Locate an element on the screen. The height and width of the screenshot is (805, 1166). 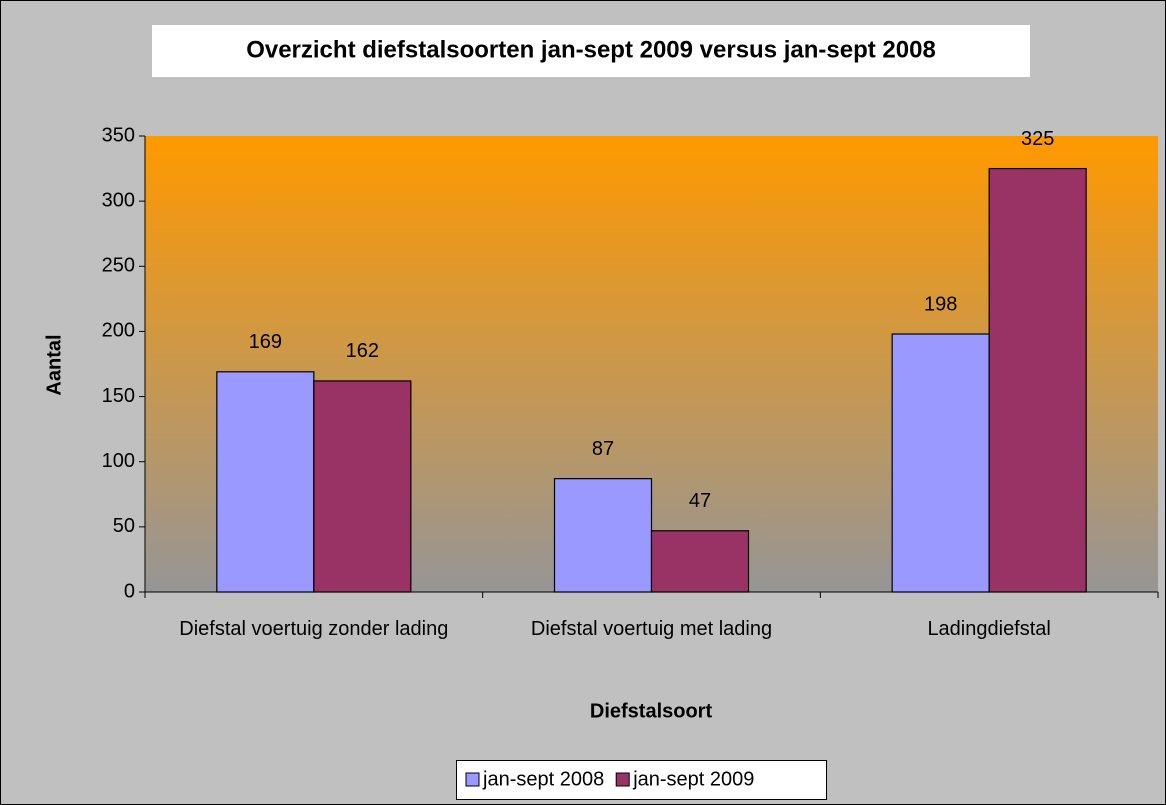
x-tick-label: Ladingdiefstal is located at coordinates (988, 629).